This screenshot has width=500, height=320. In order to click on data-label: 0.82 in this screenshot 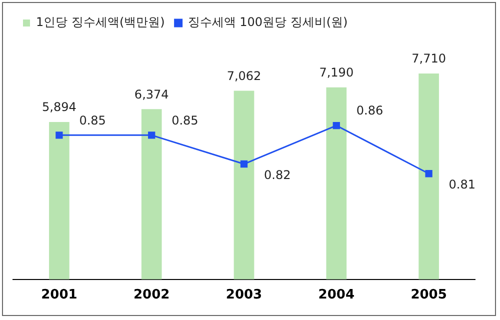, I will do `click(277, 175)`.